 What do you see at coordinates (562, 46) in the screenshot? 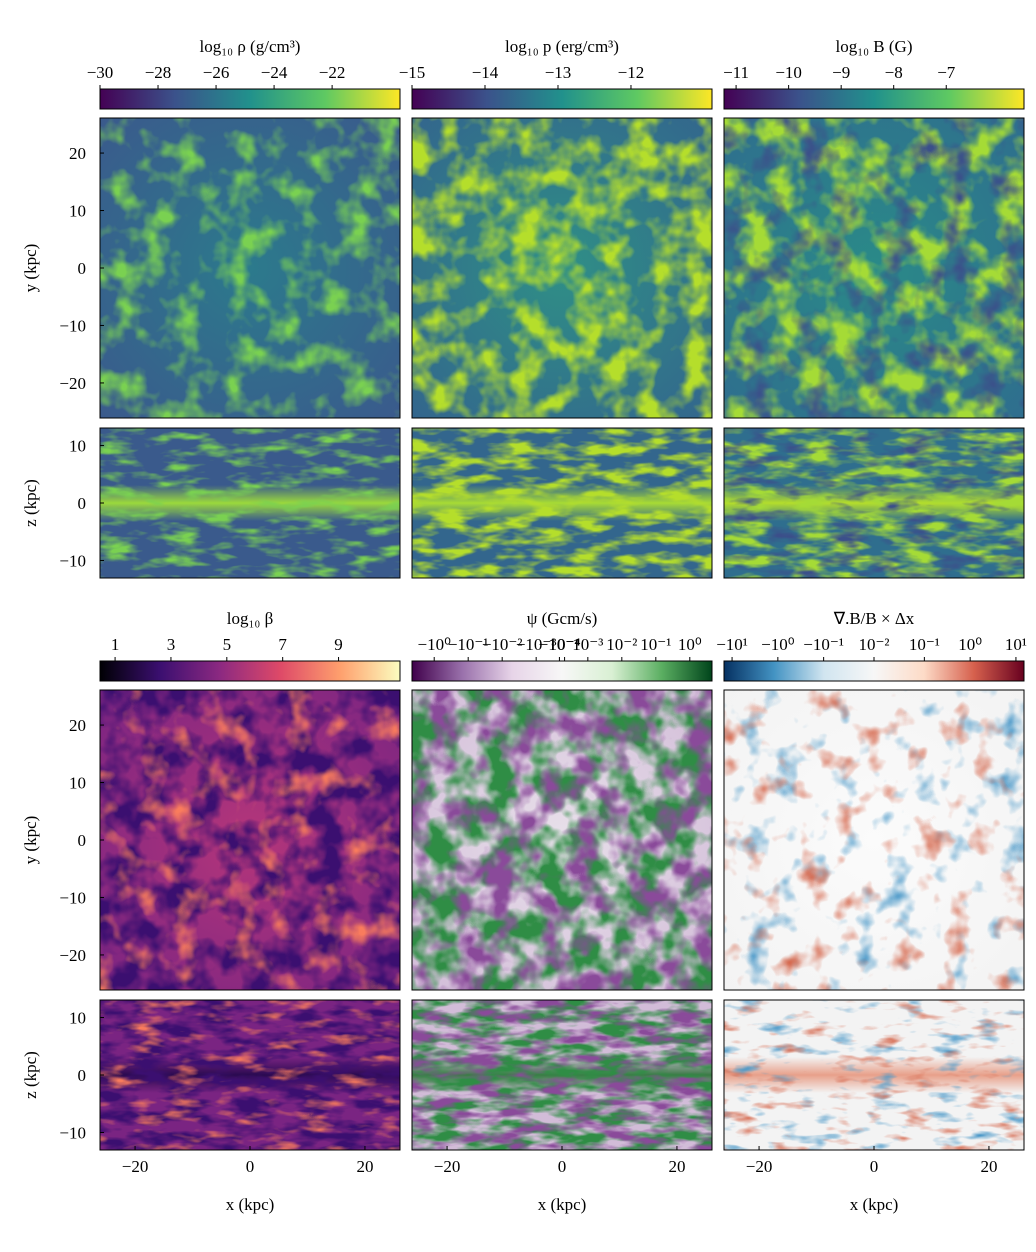
I see `colorbar-label: log₁₀ p (erg/cm³)` at bounding box center [562, 46].